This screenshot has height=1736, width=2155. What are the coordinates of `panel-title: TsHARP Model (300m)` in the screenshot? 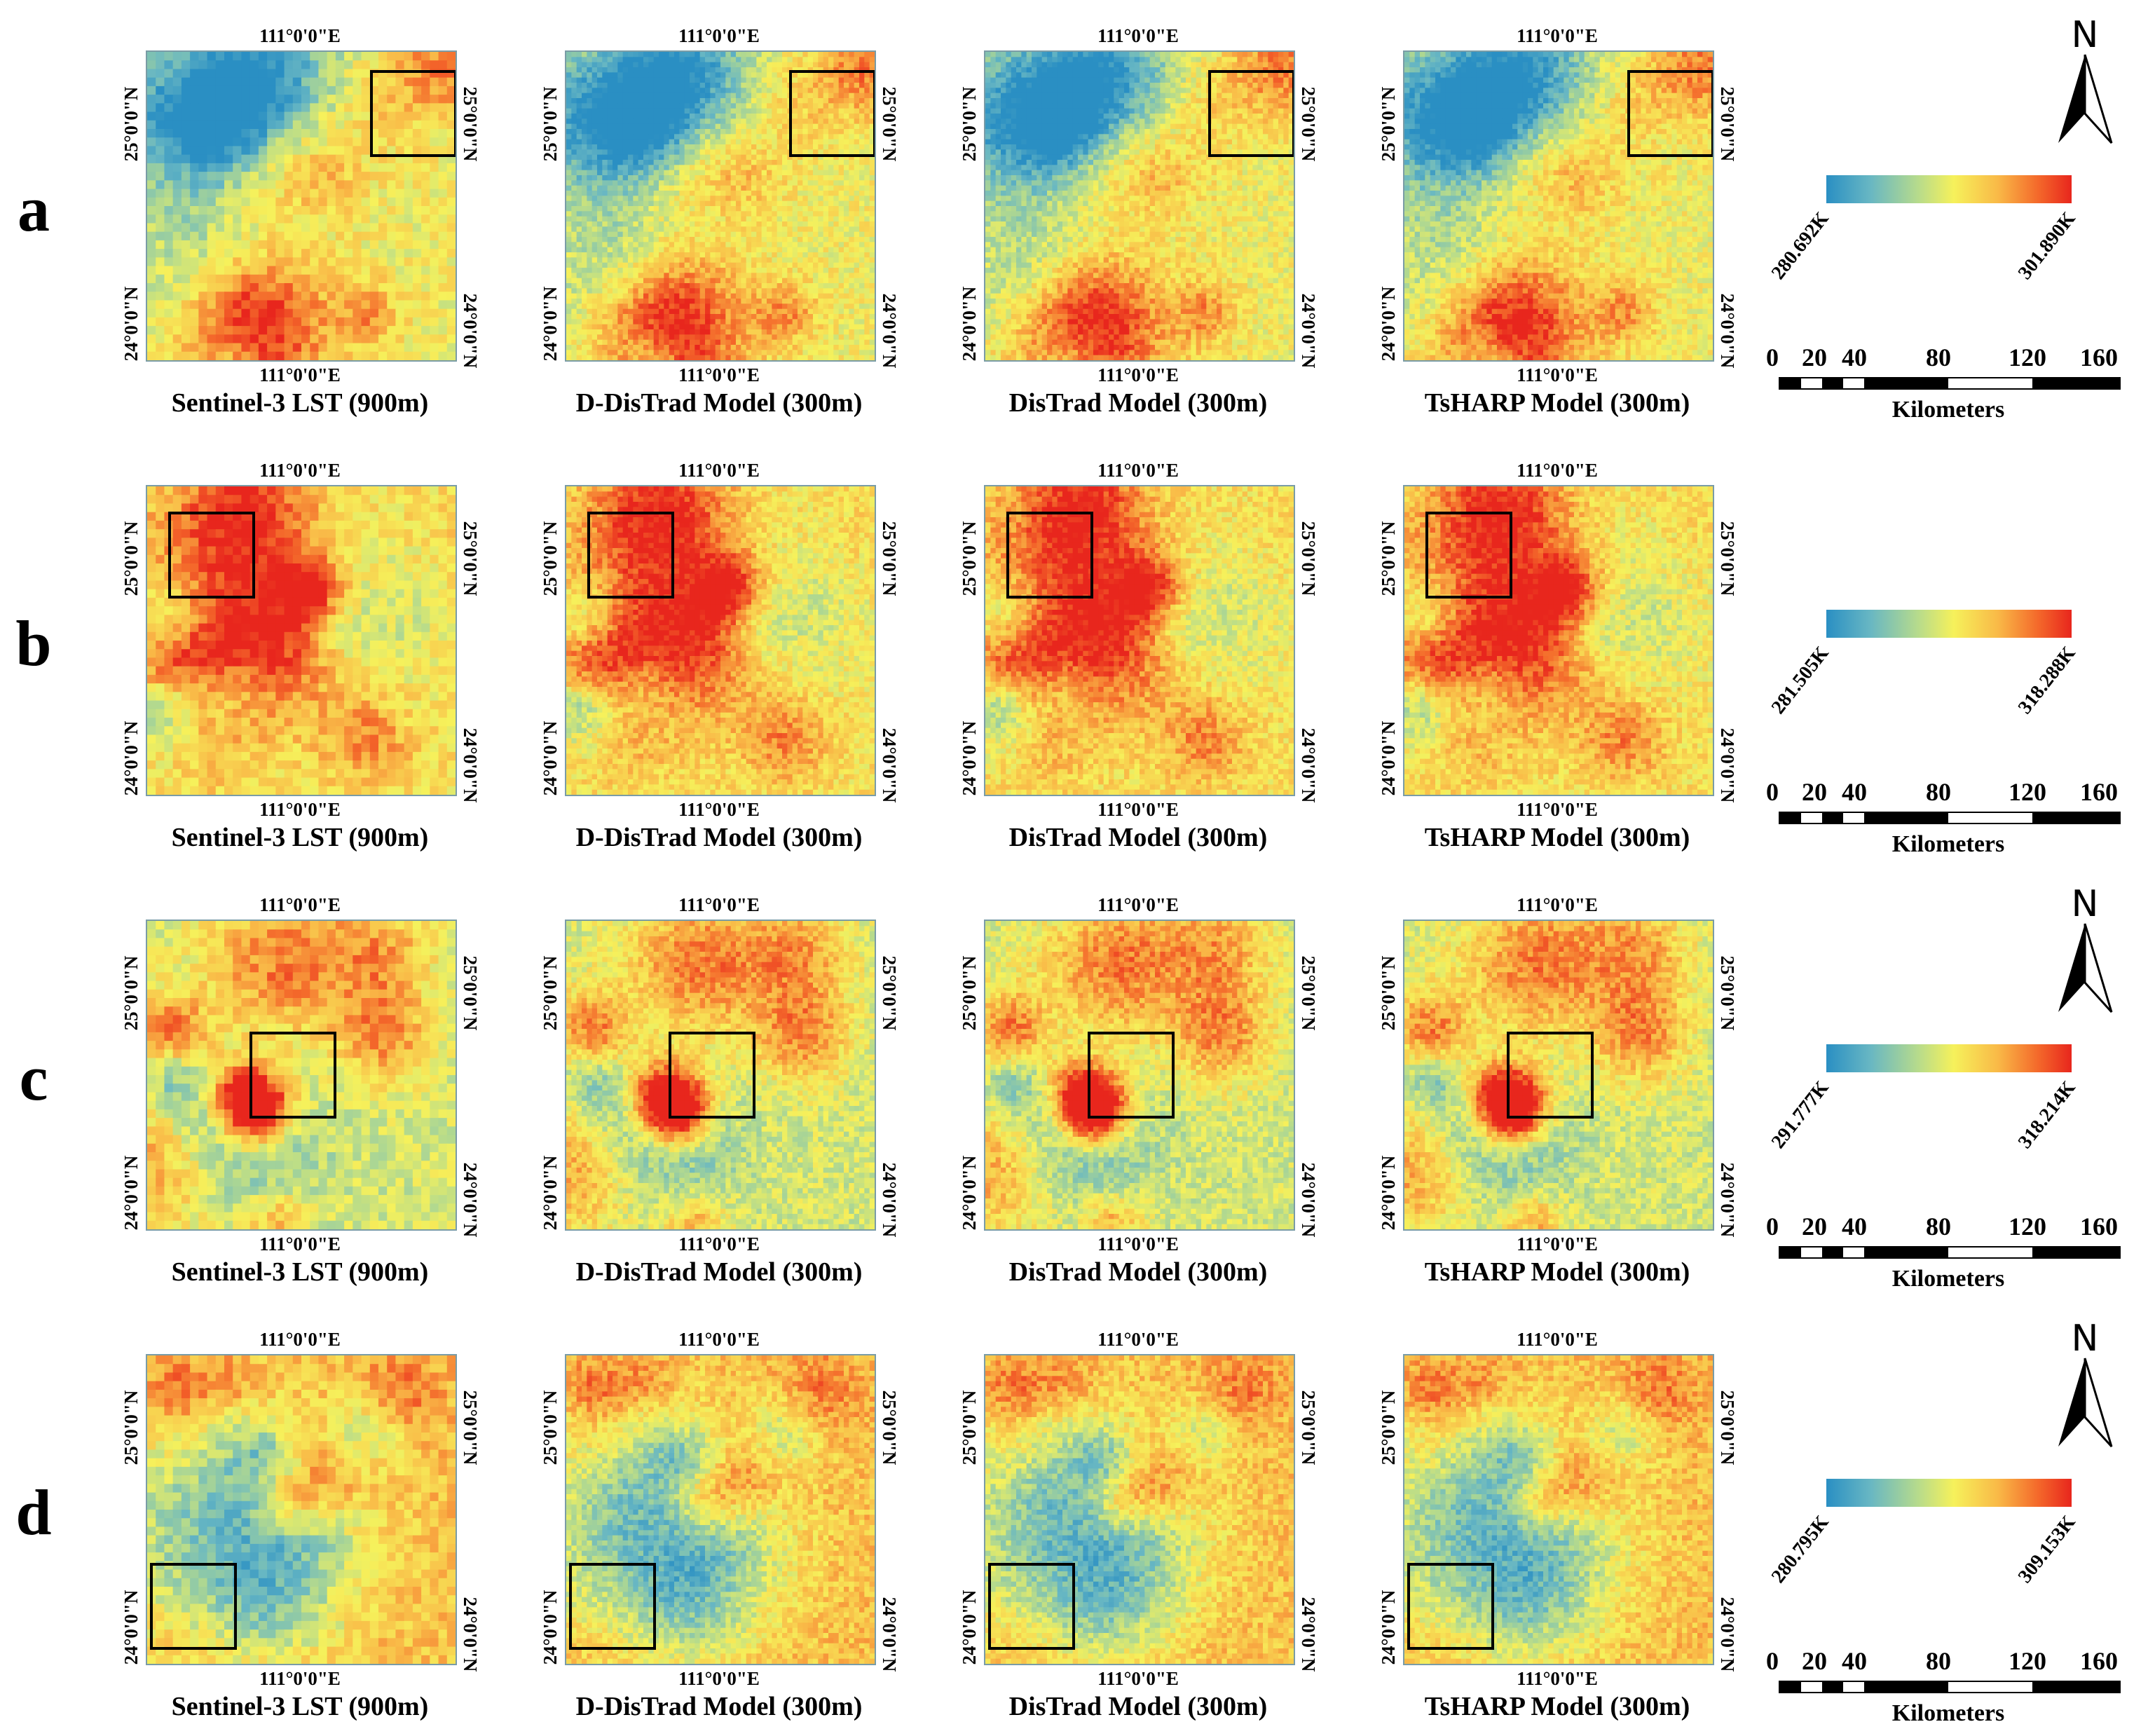 It's located at (1557, 837).